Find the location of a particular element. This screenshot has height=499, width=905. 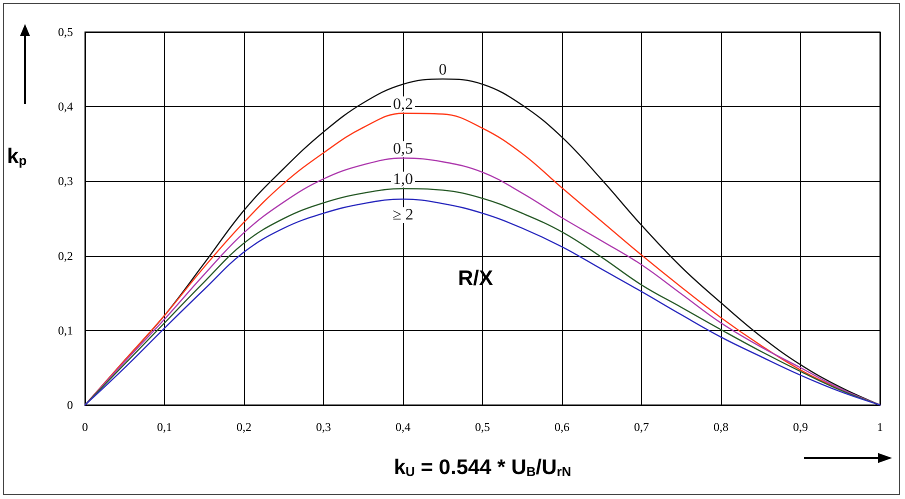

x-tick-label: 0,8 is located at coordinates (721, 427).